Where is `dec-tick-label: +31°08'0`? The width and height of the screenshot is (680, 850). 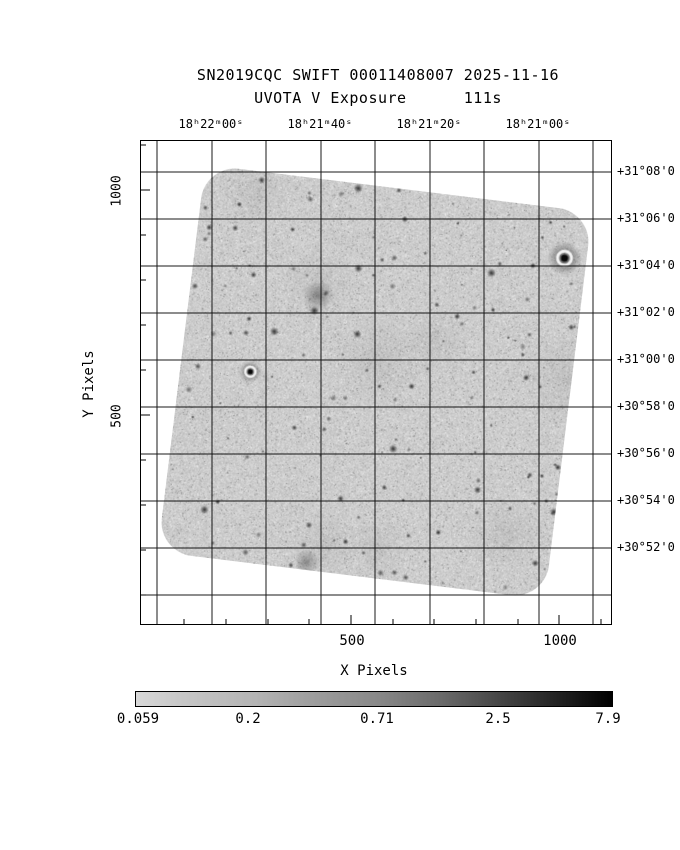
dec-tick-label: +31°08'0 is located at coordinates (646, 171).